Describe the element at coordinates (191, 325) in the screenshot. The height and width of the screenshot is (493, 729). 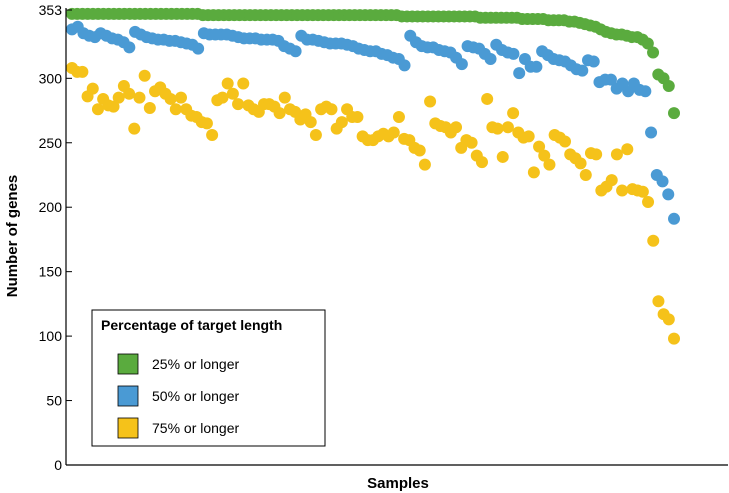
I see `legend-title: Percentage of target length` at that location.